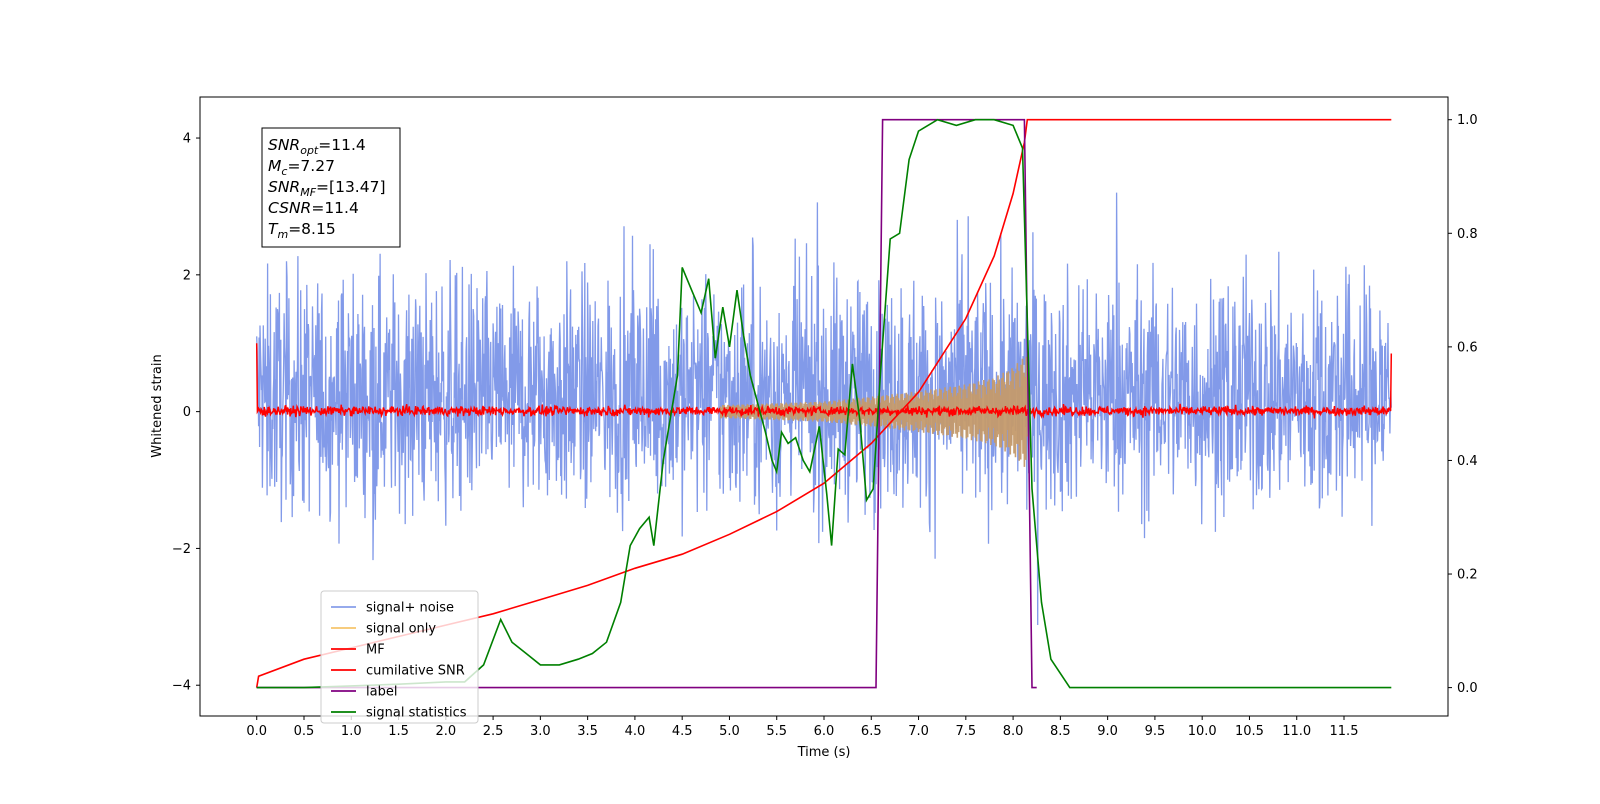 This screenshot has height=804, width=1600. What do you see at coordinates (304, 731) in the screenshot?
I see `x-tick-label: 0.5` at bounding box center [304, 731].